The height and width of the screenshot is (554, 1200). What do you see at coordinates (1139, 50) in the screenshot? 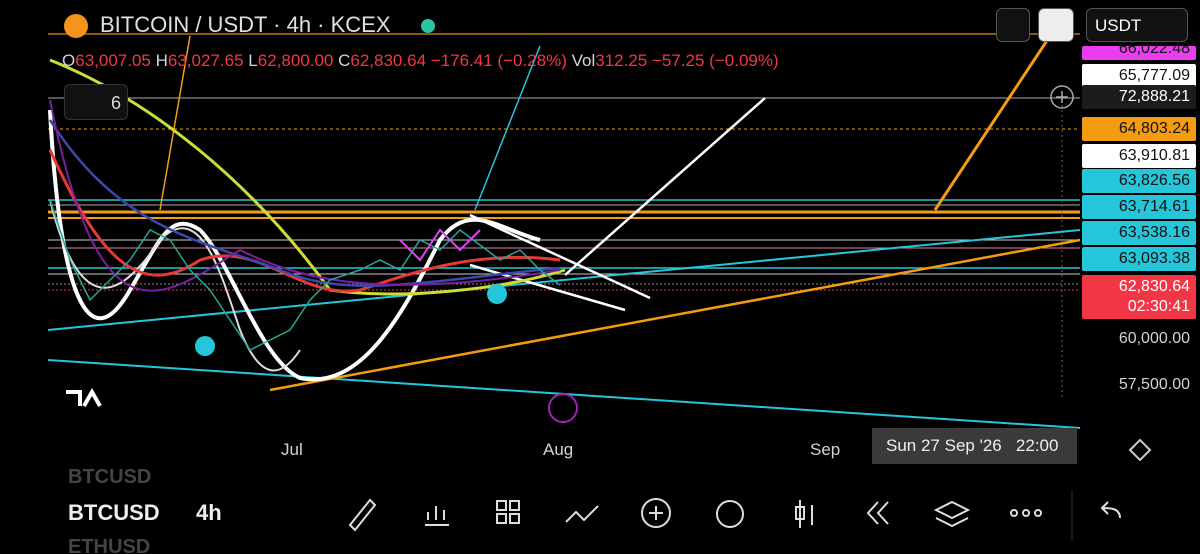
I see `price-label: 66,022.48` at bounding box center [1139, 50].